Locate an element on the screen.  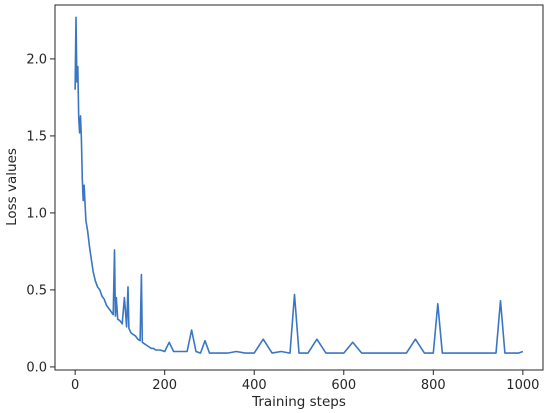
x-axis-label: Training steps is located at coordinates (298, 402).